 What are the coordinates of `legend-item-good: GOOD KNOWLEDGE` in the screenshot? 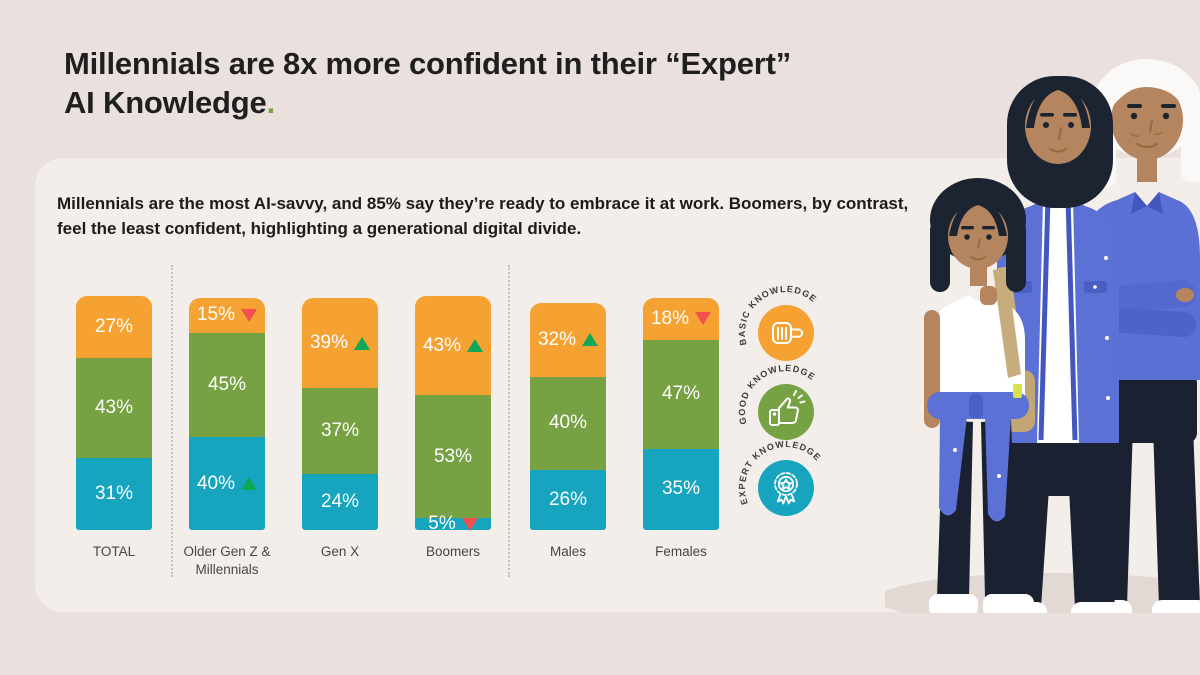 It's located at (776, 401).